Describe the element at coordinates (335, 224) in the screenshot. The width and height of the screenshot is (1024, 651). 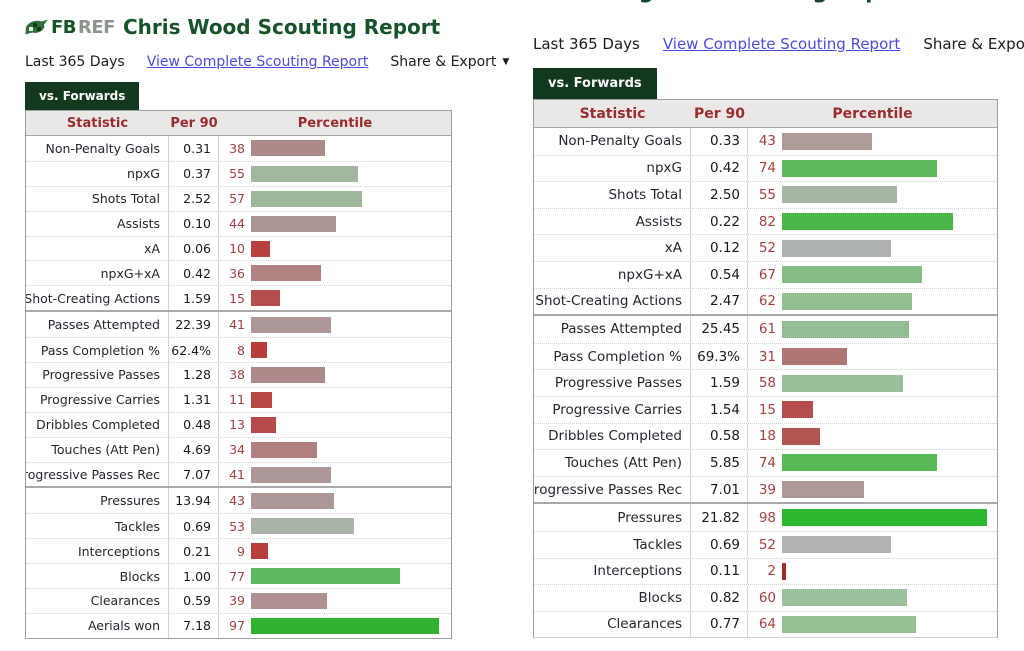
I see `percentile-cell: 44` at that location.